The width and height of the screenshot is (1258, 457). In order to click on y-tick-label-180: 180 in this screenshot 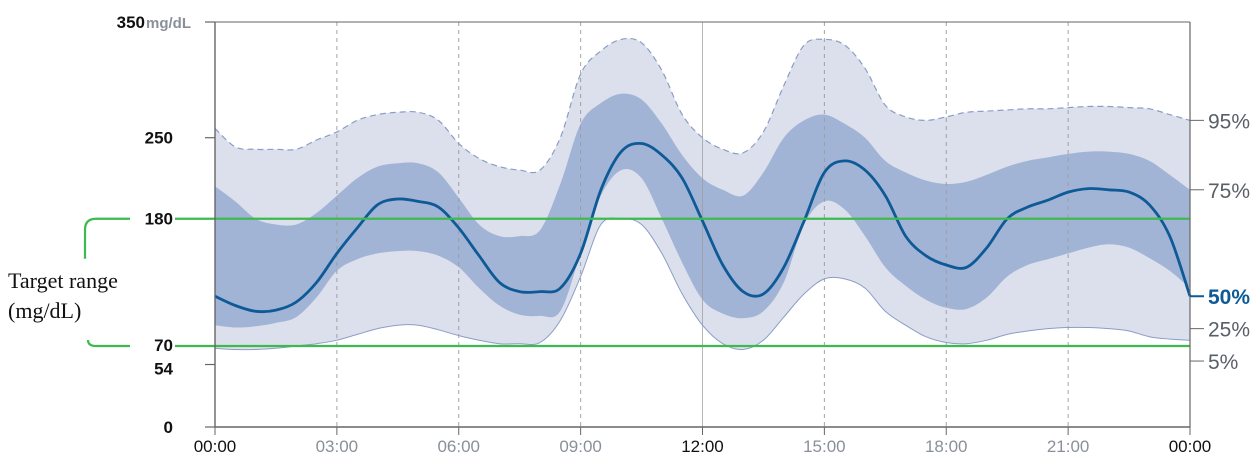, I will do `click(159, 219)`.